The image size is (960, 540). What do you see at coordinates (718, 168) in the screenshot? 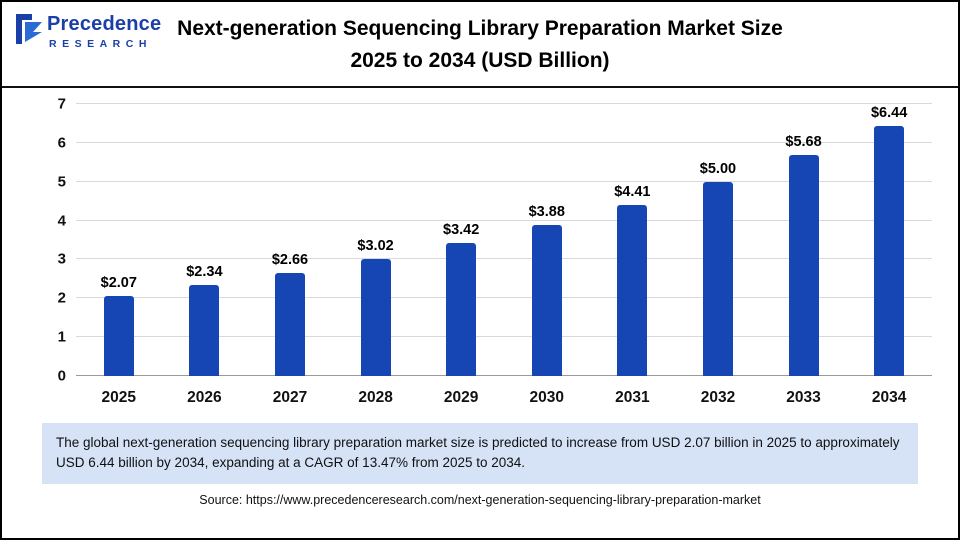
I see `bar-value-label: $5.00` at bounding box center [718, 168].